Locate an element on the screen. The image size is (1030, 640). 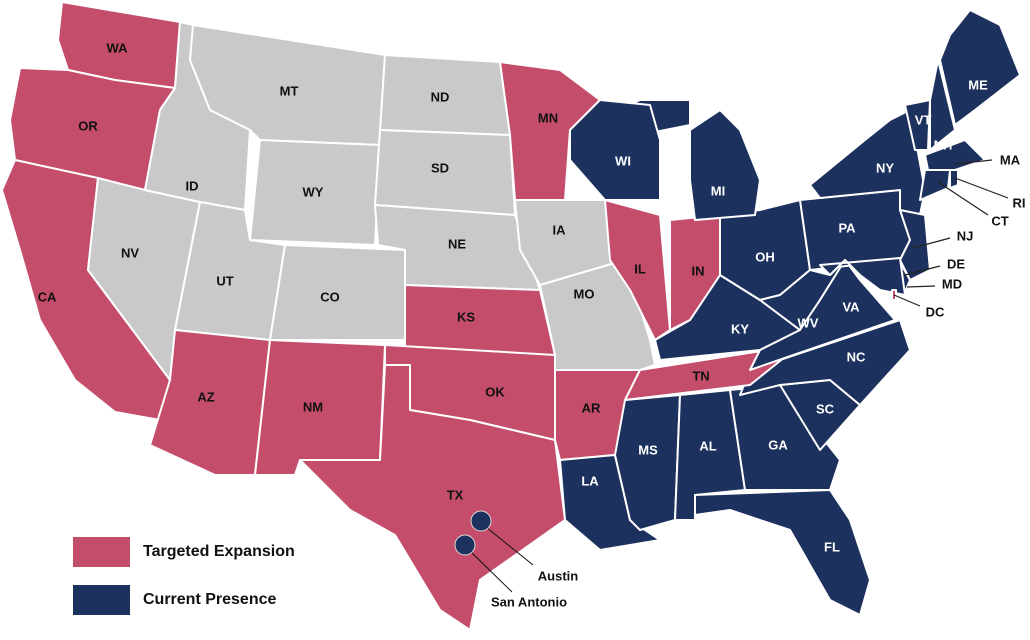
leader-line-md is located at coordinates (921, 286).